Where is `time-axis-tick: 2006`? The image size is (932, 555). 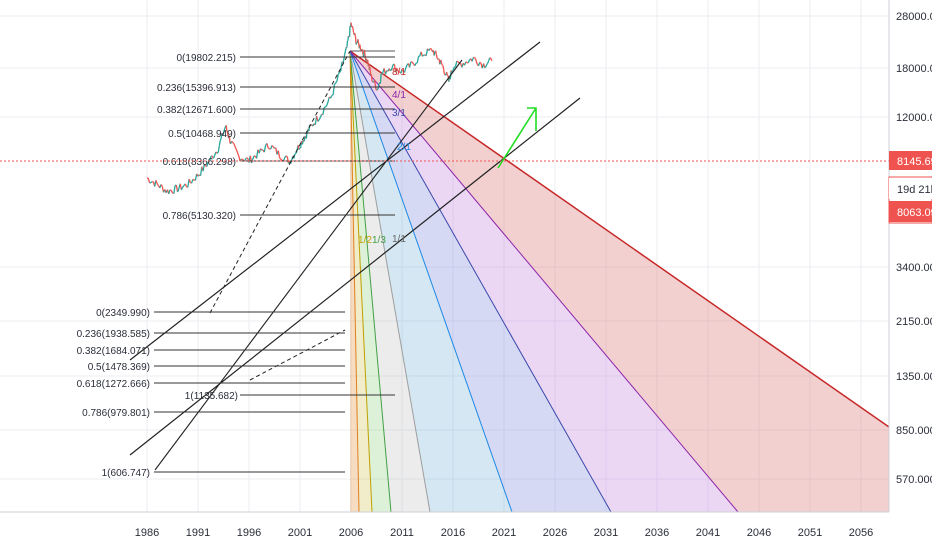
time-axis-tick: 2006 is located at coordinates (351, 533).